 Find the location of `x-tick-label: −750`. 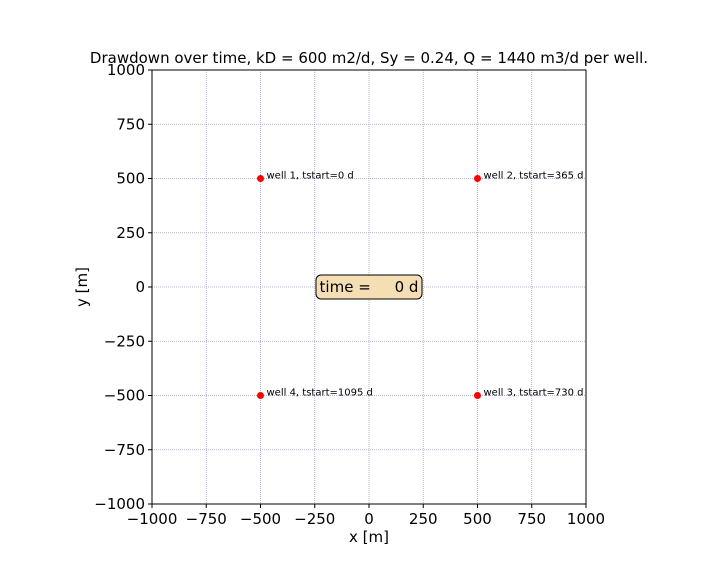

x-tick-label: −750 is located at coordinates (206, 519).